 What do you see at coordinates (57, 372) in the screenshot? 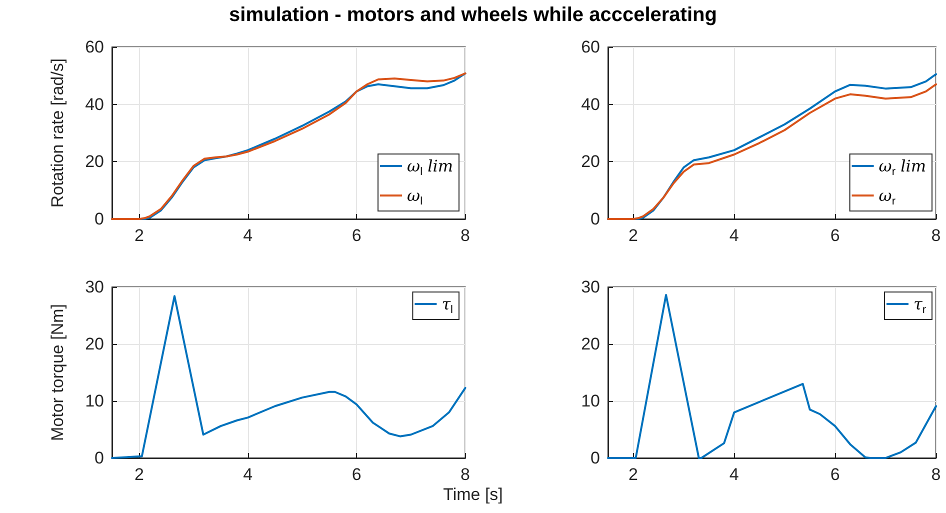
I see `y-axis-title: Motor torque [Nm]` at bounding box center [57, 372].